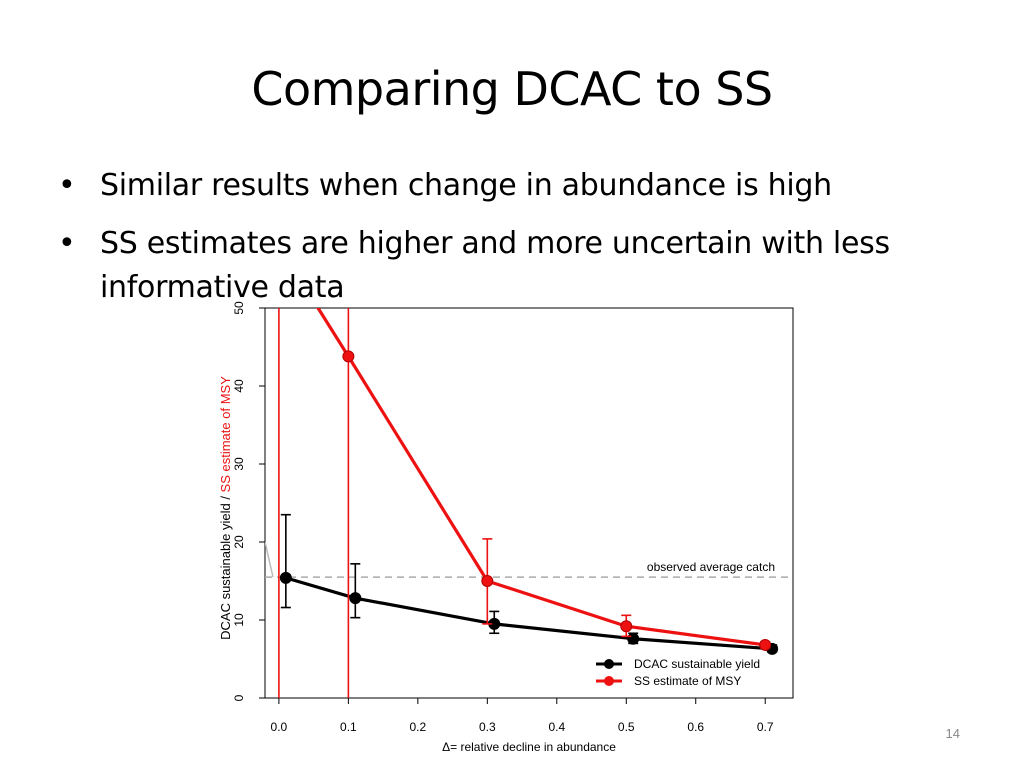  I want to click on x-tick-label: 0.6, so click(695, 727).